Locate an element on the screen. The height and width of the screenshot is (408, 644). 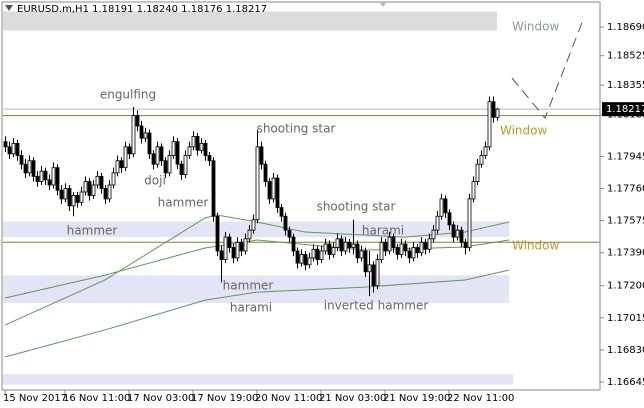
y-tick-label: 1.16645 is located at coordinates (625, 382).